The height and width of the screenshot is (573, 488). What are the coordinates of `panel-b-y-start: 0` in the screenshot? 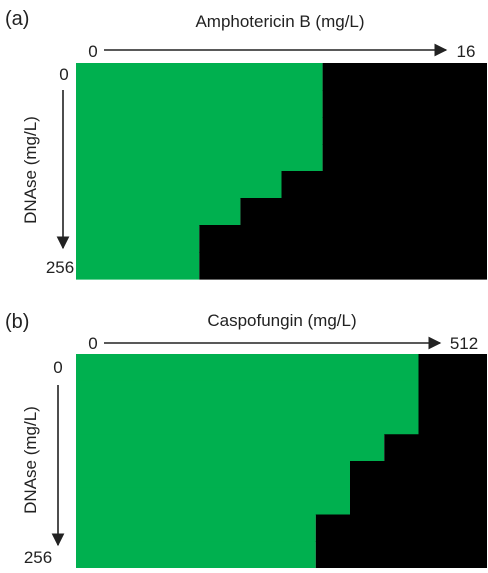 It's located at (57, 367).